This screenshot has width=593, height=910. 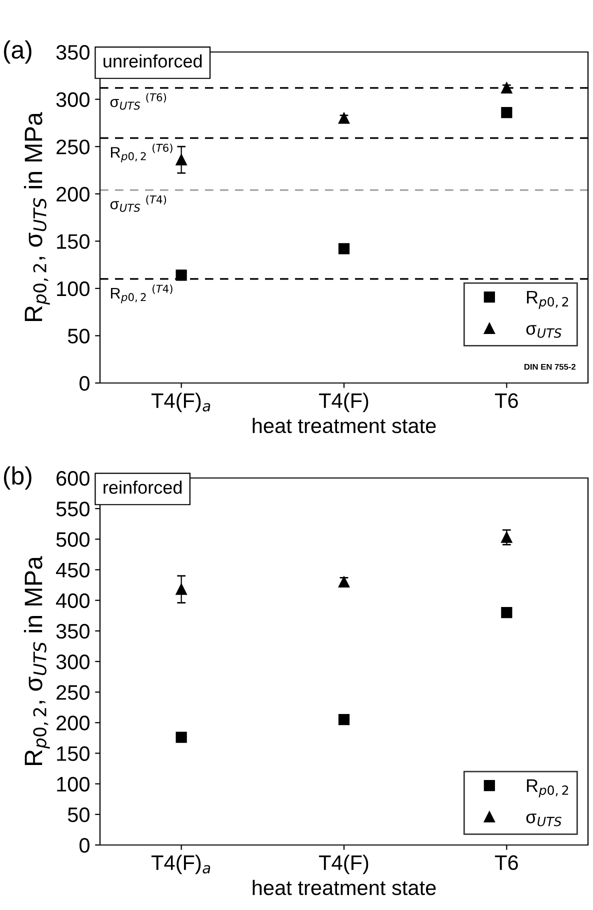 What do you see at coordinates (138, 101) in the screenshot?
I see `ref-line-label: σ$_{UTS}$ $^{(T6)}$` at bounding box center [138, 101].